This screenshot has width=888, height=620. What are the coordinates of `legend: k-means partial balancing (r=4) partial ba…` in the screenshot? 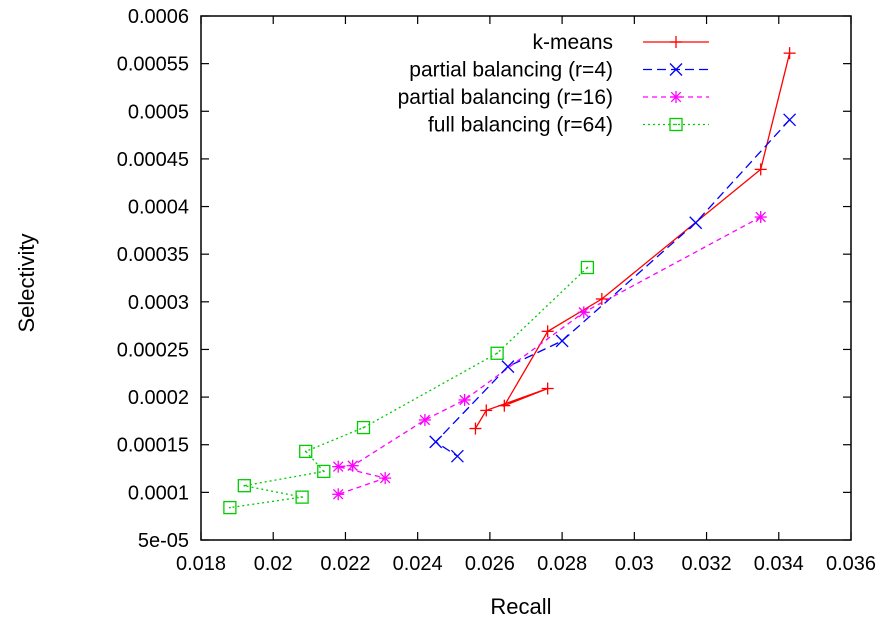 It's located at (553, 84).